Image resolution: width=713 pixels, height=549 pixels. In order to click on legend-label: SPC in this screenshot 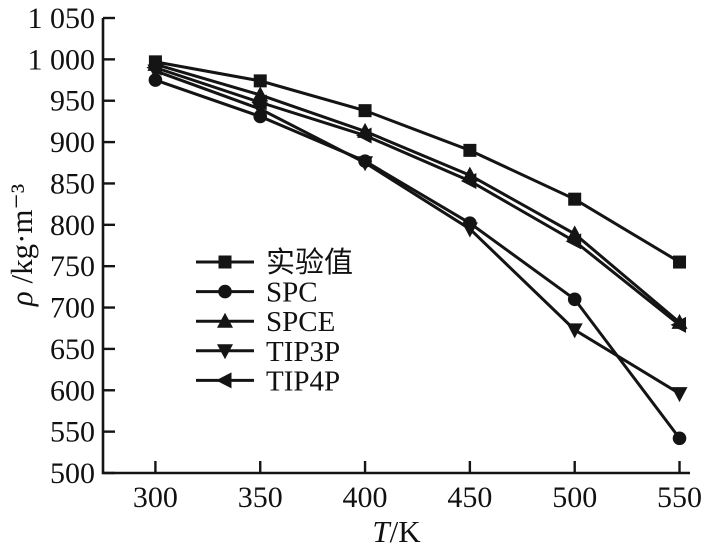, I will do `click(292, 293)`.